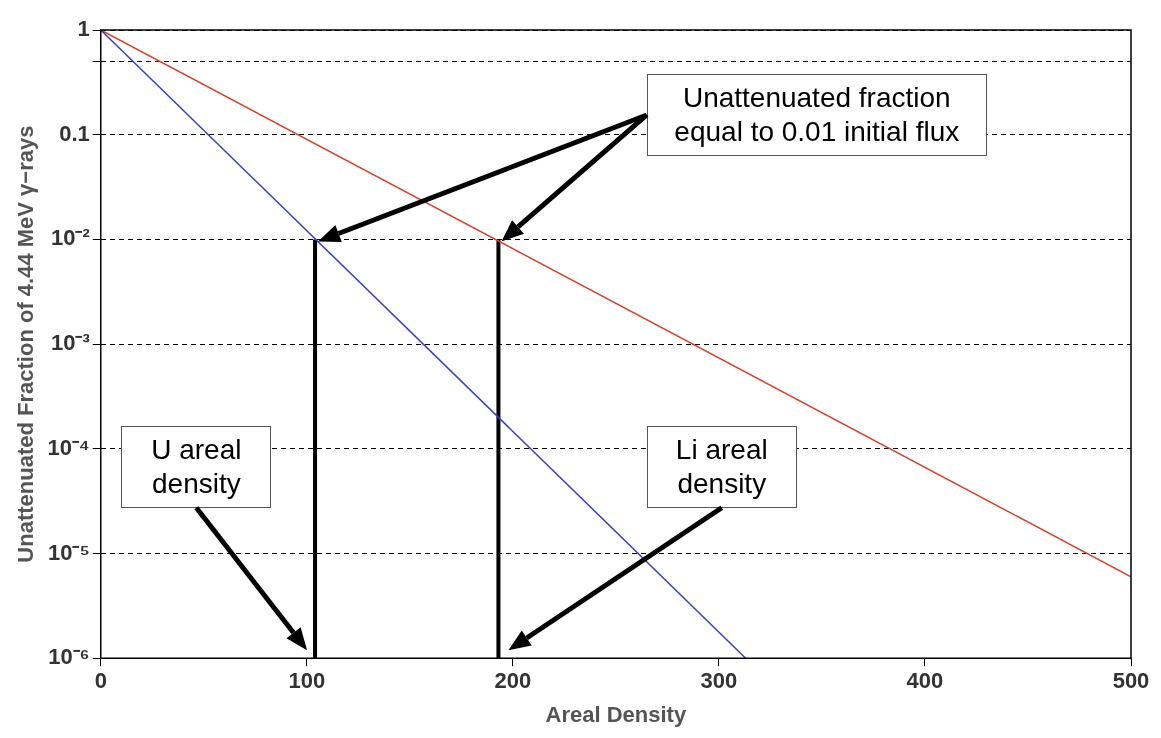 The image size is (1161, 738). What do you see at coordinates (196, 466) in the screenshot?
I see `annotation: U areal density` at bounding box center [196, 466].